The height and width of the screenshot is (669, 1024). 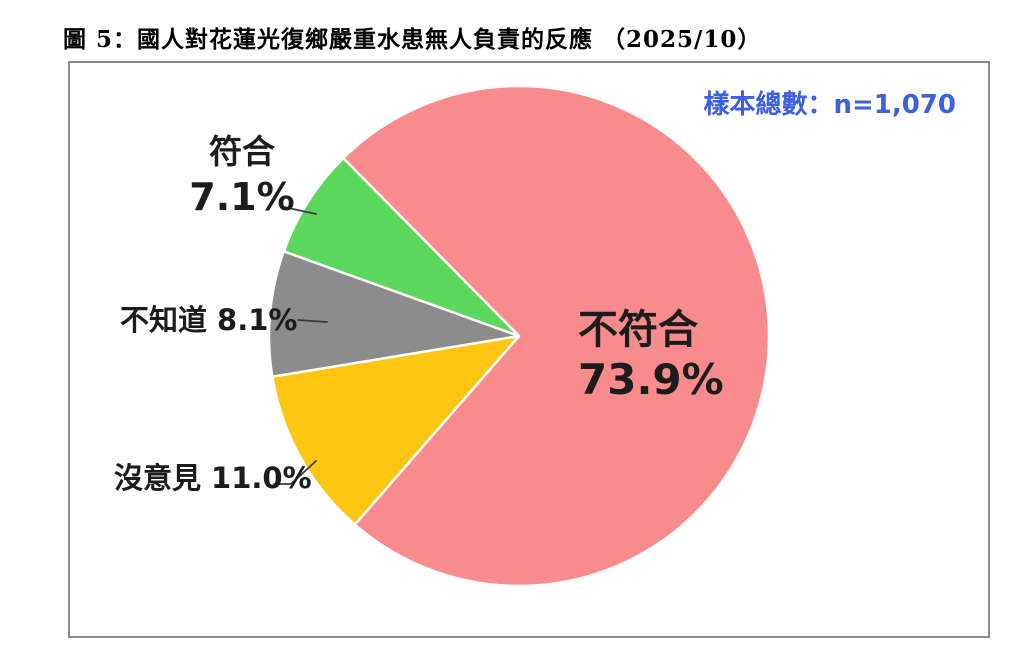 What do you see at coordinates (158, 478) in the screenshot?
I see `slice-label-no-opinion-name: 沒意見` at bounding box center [158, 478].